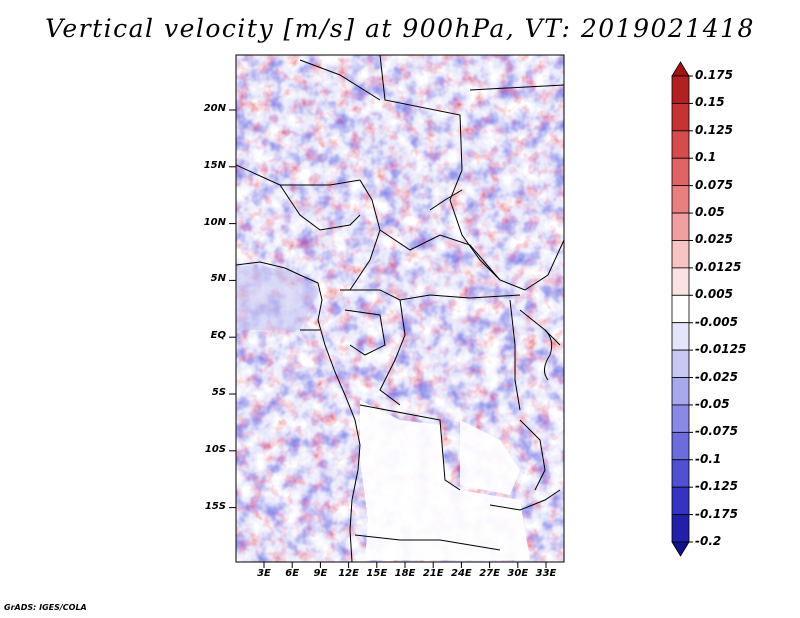  What do you see at coordinates (218, 392) in the screenshot?
I see `lat-label: 5S` at bounding box center [218, 392].